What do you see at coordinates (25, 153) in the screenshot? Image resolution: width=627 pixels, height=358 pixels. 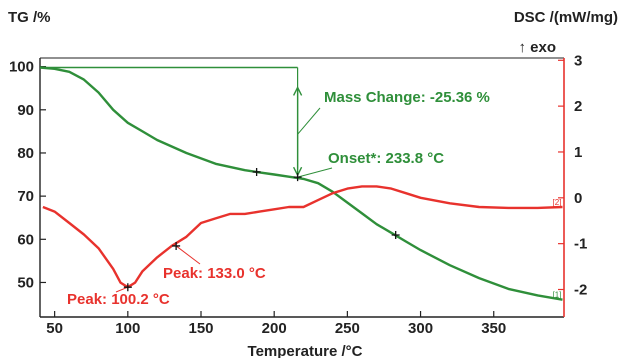 I see `y-left-tick-label: 80` at bounding box center [25, 153].